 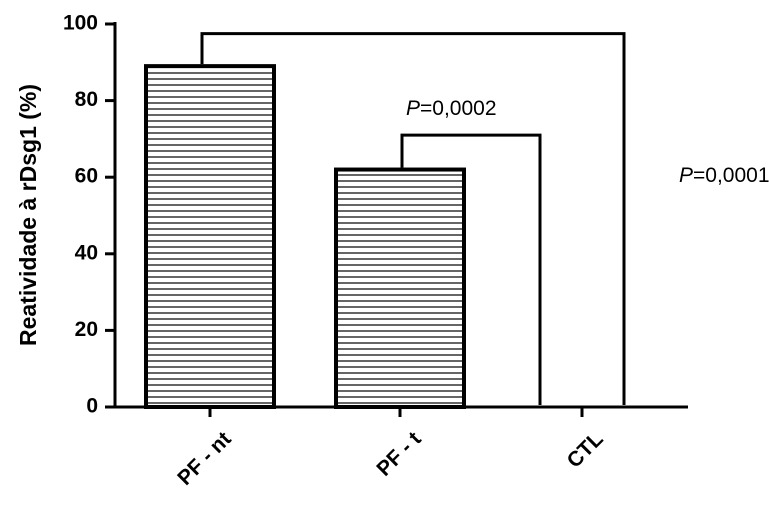 I want to click on y-tick-label: 0, so click(x=92, y=406).